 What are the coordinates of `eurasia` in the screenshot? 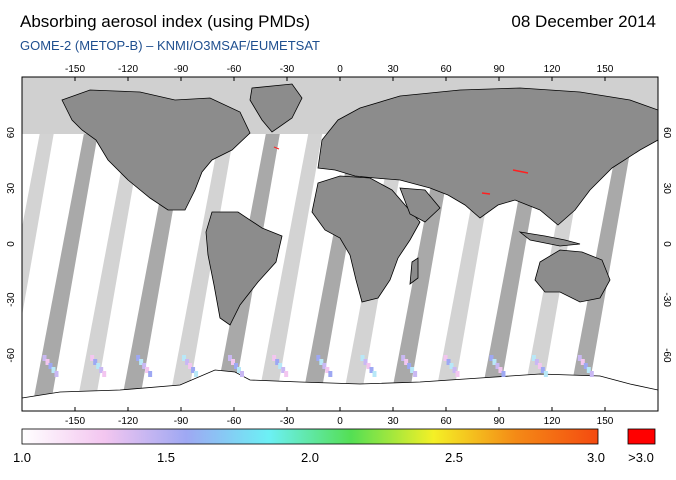 It's located at (487, 156).